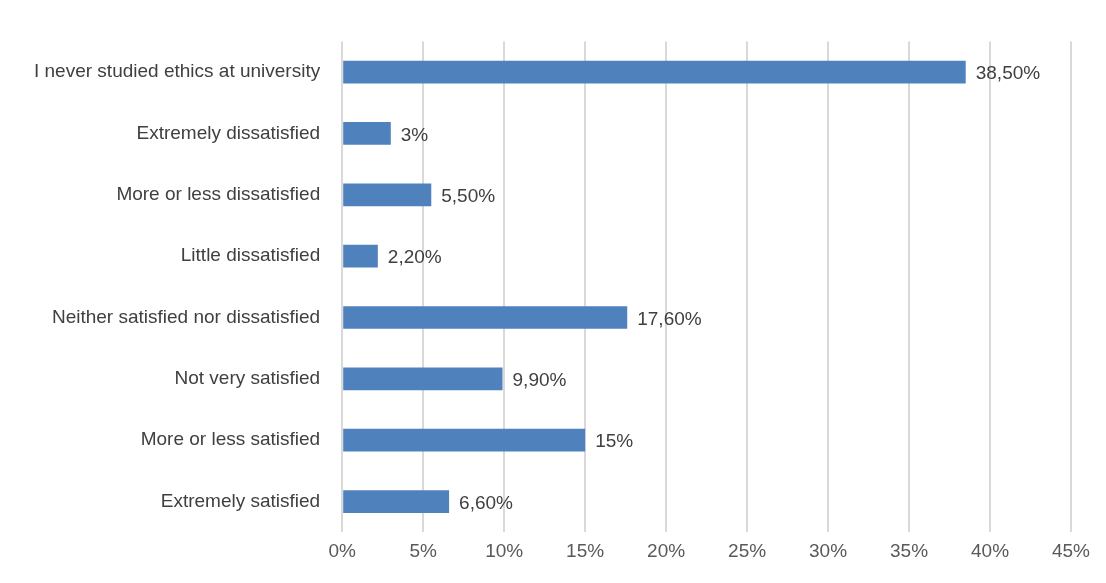 This screenshot has width=1106, height=583. What do you see at coordinates (486, 502) in the screenshot?
I see `data-label: 6,60%` at bounding box center [486, 502].